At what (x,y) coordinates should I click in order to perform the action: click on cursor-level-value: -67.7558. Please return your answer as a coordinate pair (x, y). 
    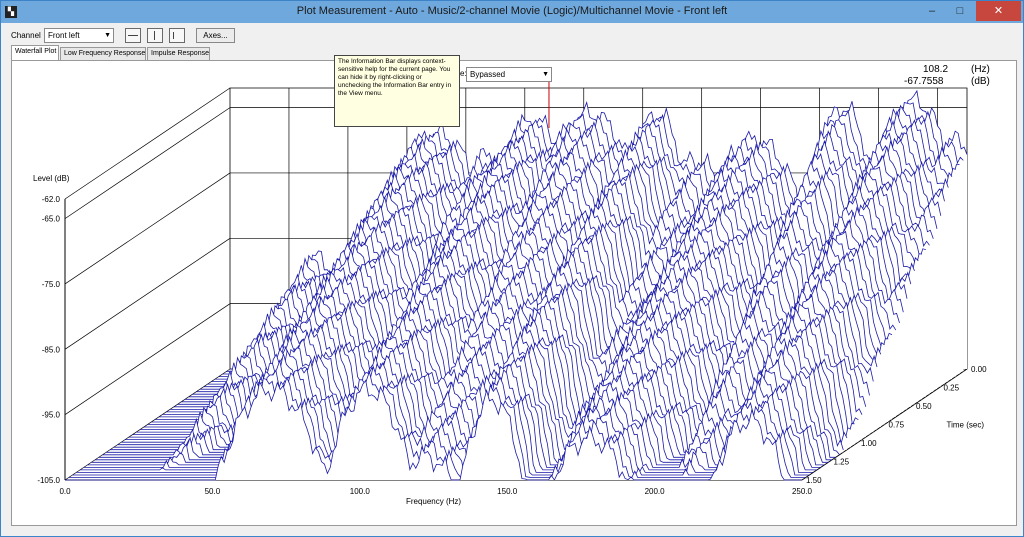
    Looking at the image, I should click on (924, 81).